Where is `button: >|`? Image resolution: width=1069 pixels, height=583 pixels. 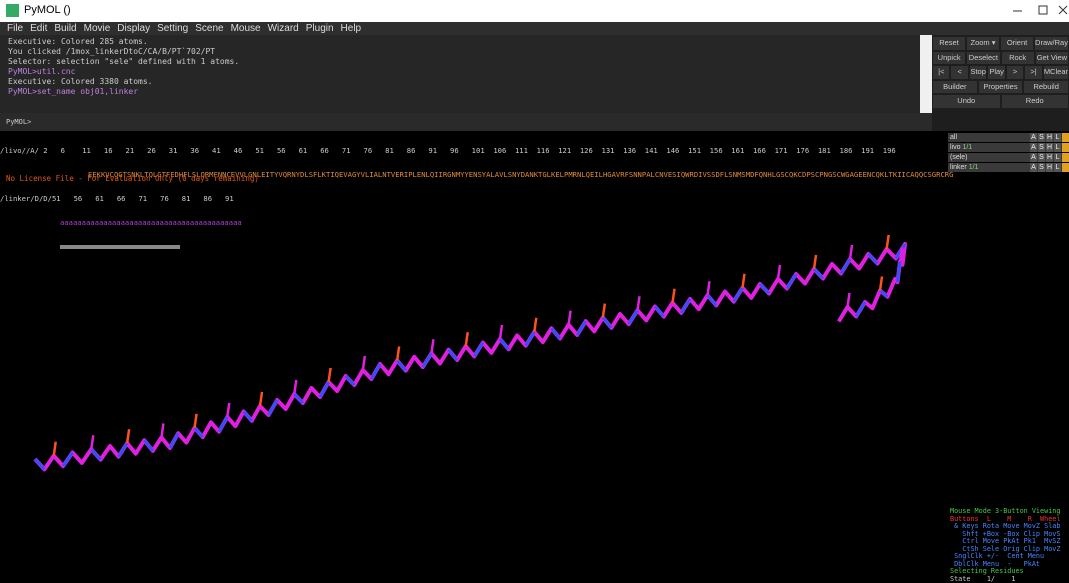
button: >| is located at coordinates (1033, 72).